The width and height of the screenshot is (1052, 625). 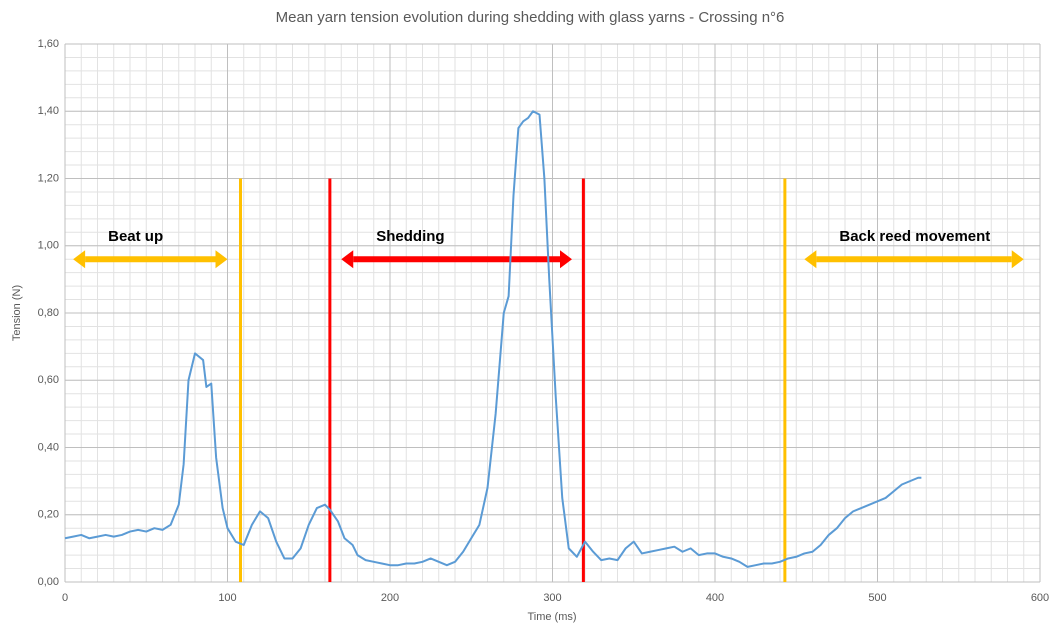 I want to click on y-tick-label: 1,40, so click(x=48, y=111).